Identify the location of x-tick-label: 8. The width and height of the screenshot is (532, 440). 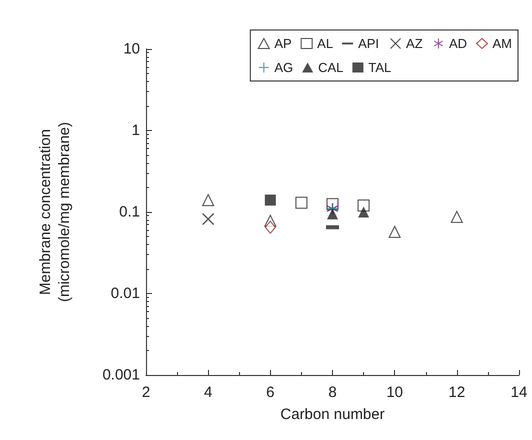
(332, 392).